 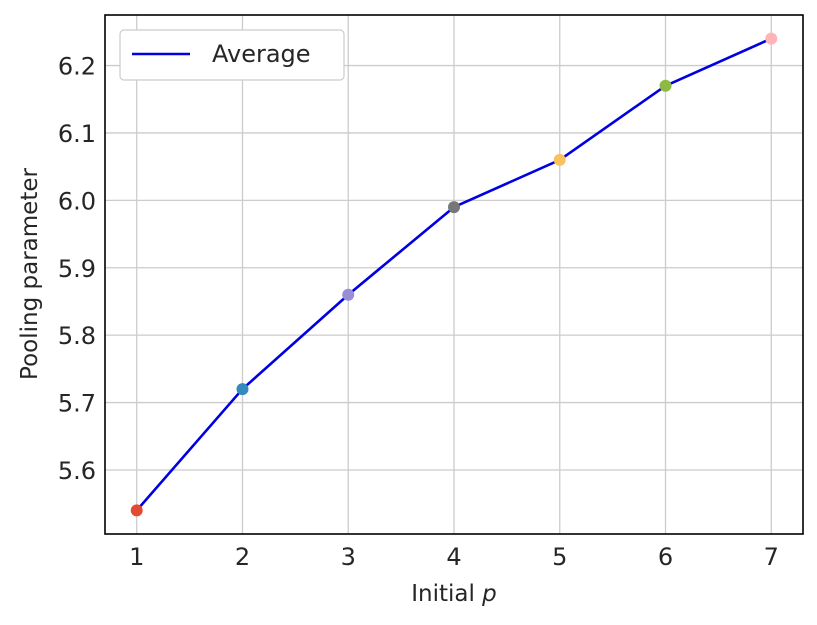 I want to click on x-tick-label-2: 2, so click(x=242, y=557).